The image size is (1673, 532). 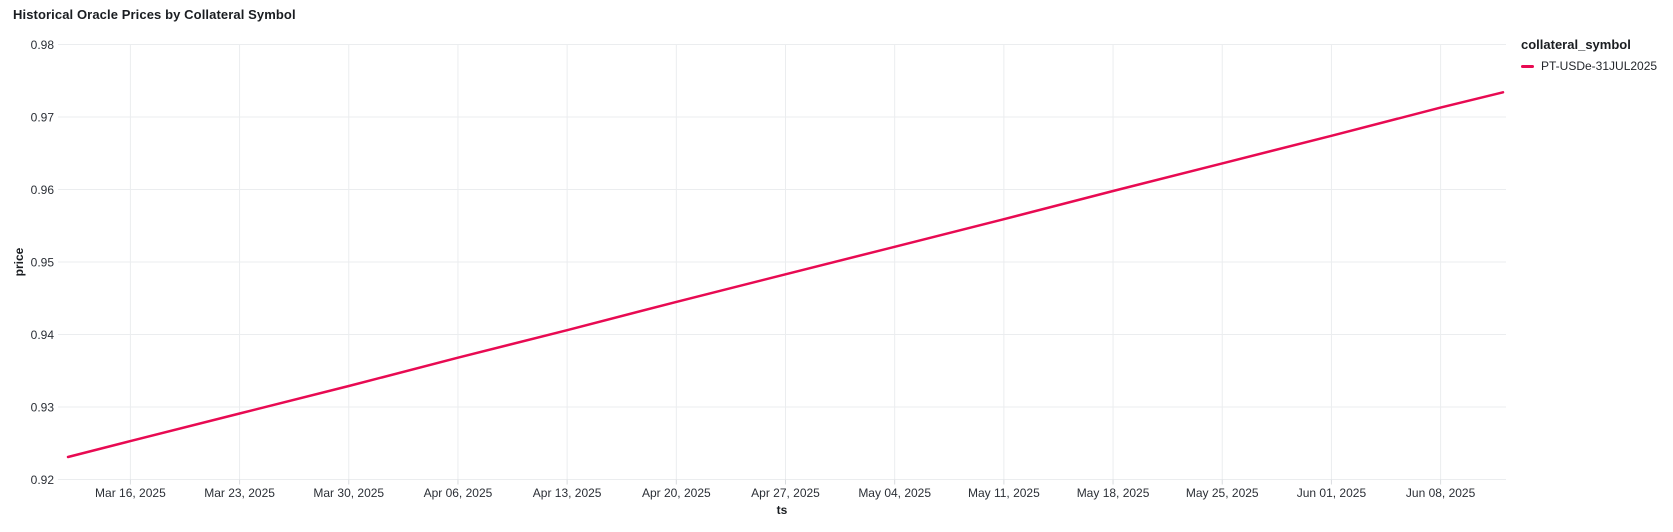 I want to click on legend-item: PT-USDe-31JUL2025, so click(x=1589, y=66).